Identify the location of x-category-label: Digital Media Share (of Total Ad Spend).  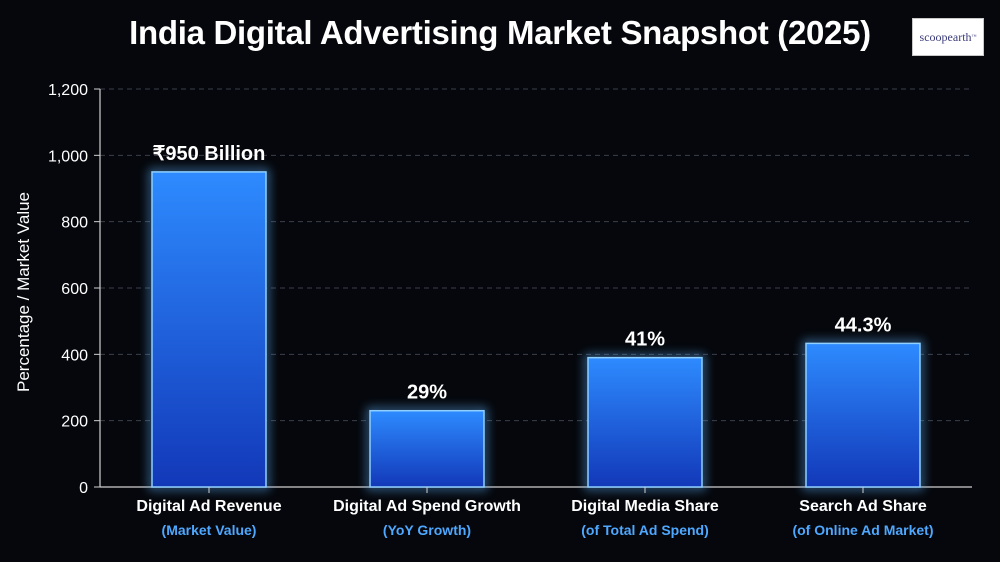
(645, 518).